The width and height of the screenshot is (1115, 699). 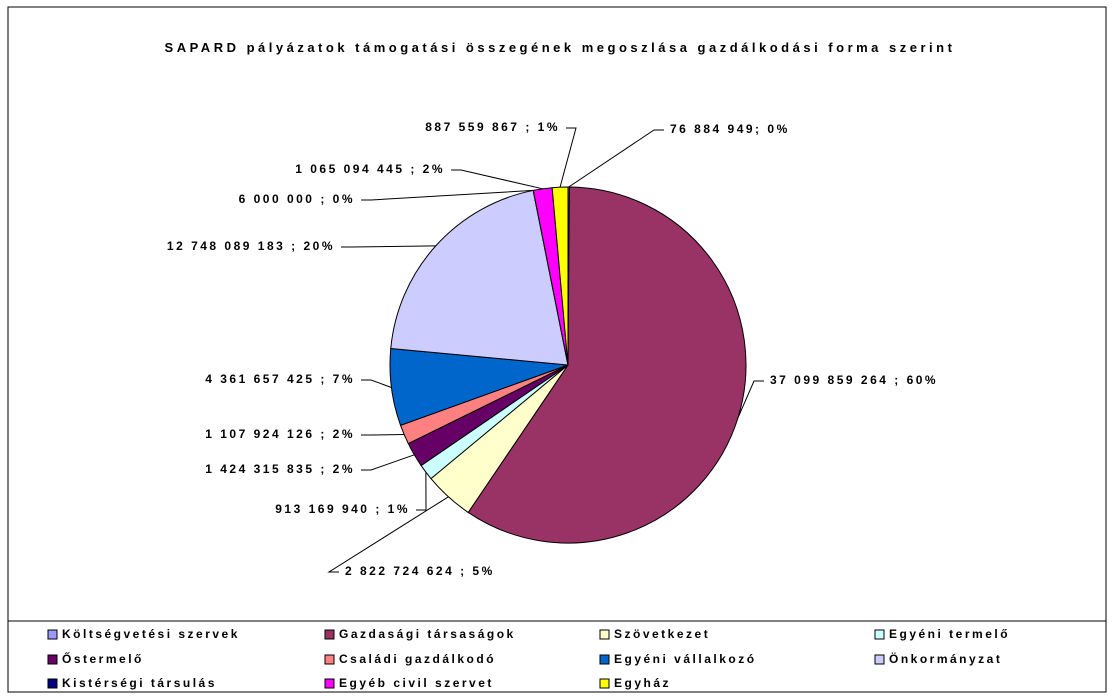 I want to click on data-label: 1 424 315 835 ; 2%, so click(x=280, y=469).